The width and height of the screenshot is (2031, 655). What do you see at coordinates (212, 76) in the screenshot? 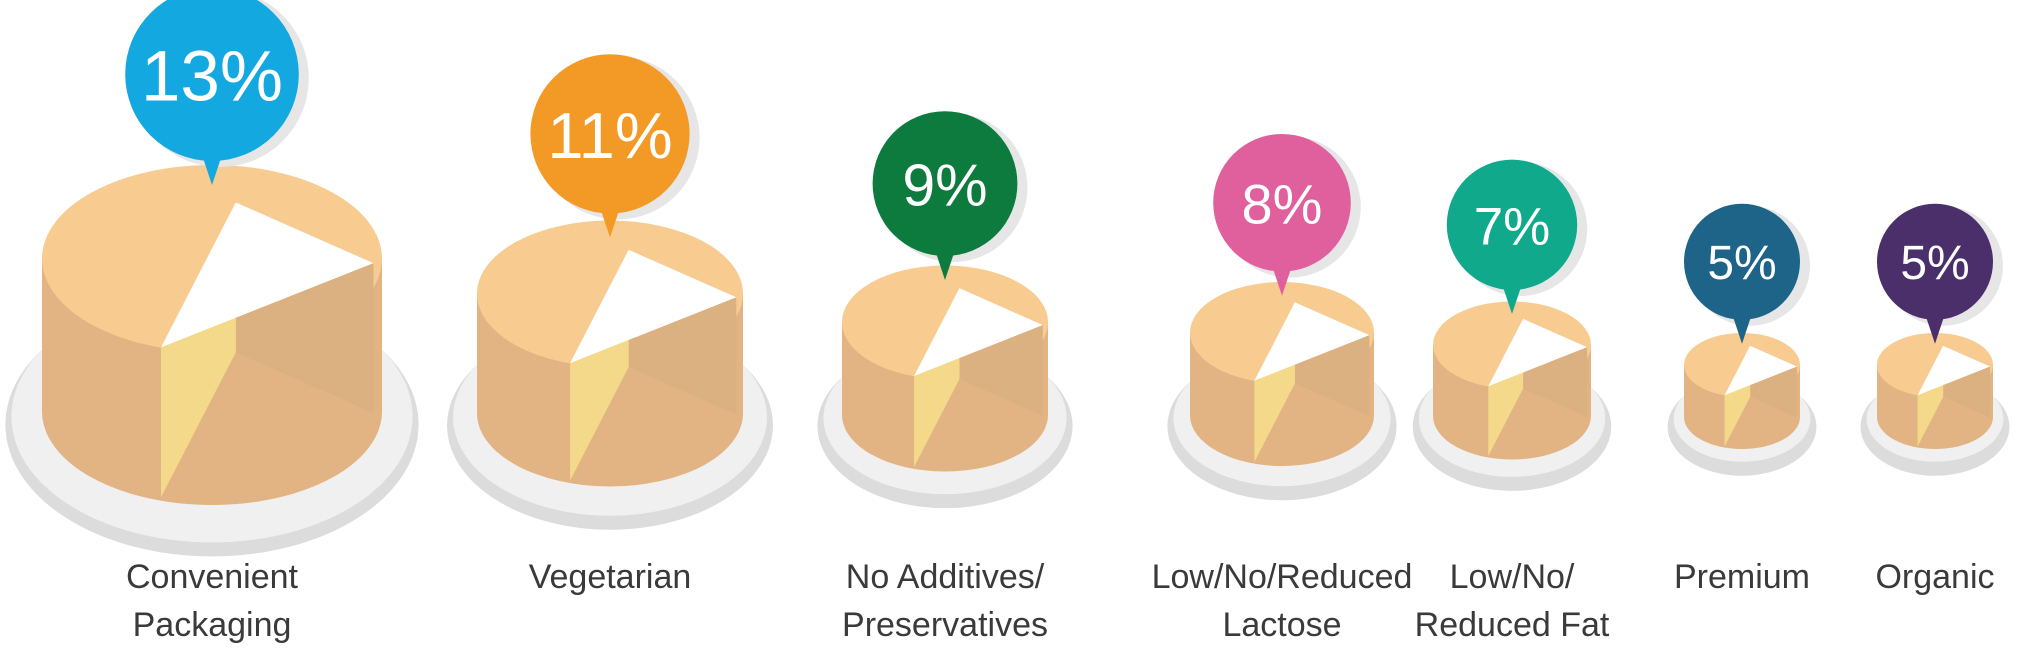
I see `value-label: 13%` at bounding box center [212, 76].